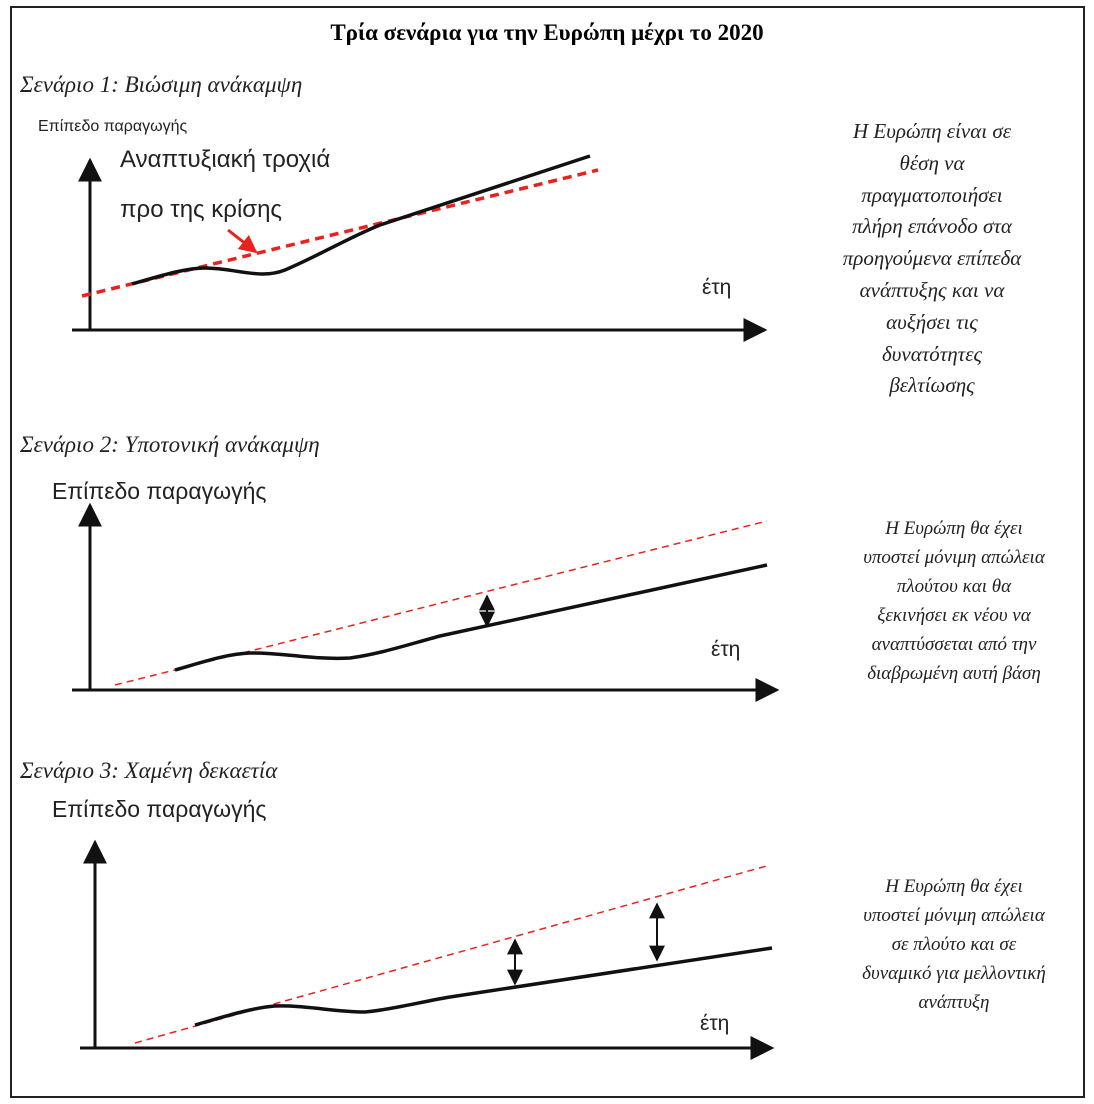  Describe the element at coordinates (242, 241) in the screenshot. I see `scenario-1-pointer-arrow` at that location.